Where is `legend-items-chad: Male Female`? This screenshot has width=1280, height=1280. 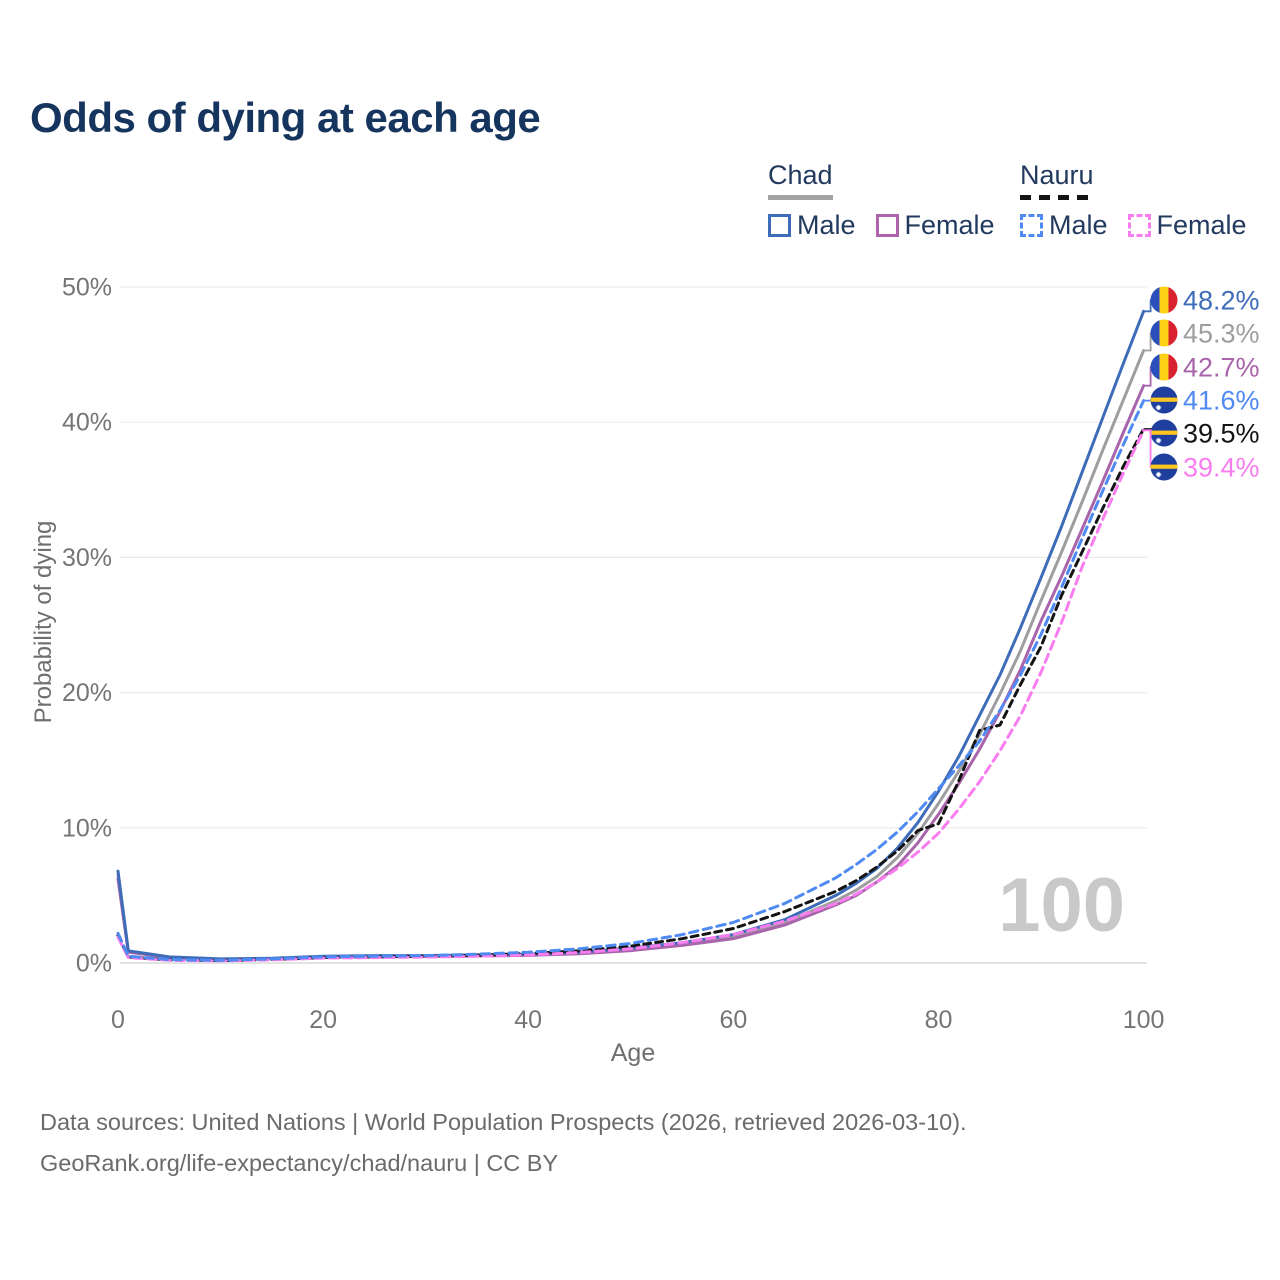
legend-items-chad: Male Female is located at coordinates (881, 225).